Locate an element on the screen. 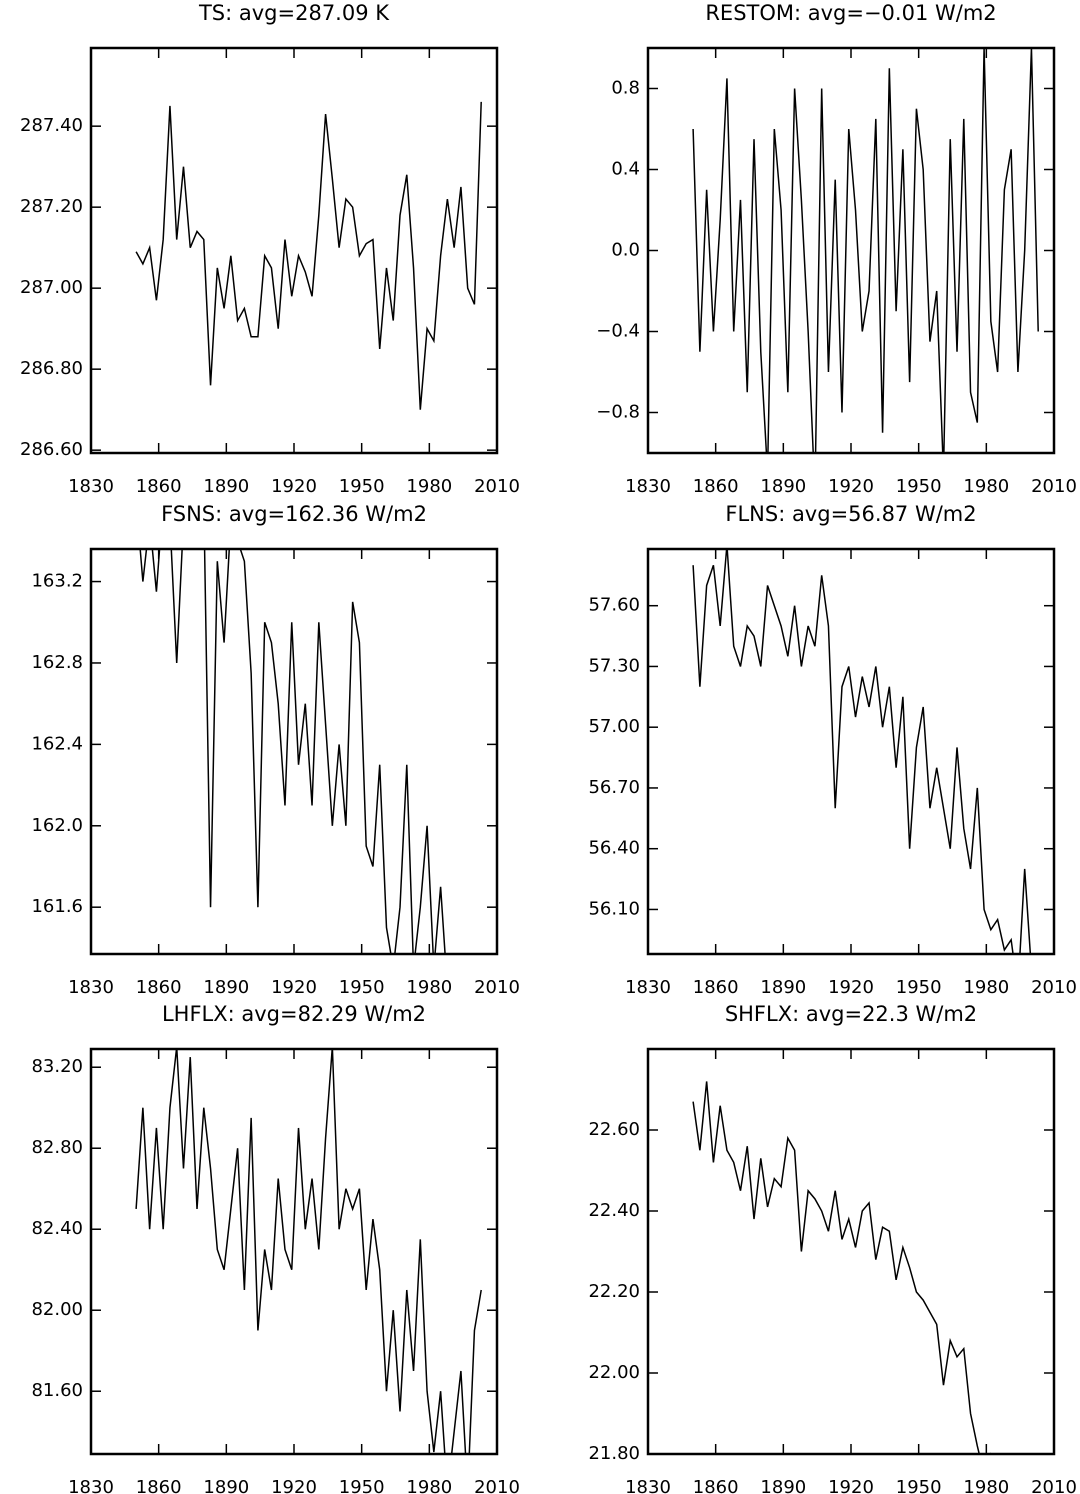 The image size is (1080, 1494). y-tick-label: 22.60 is located at coordinates (614, 1129).